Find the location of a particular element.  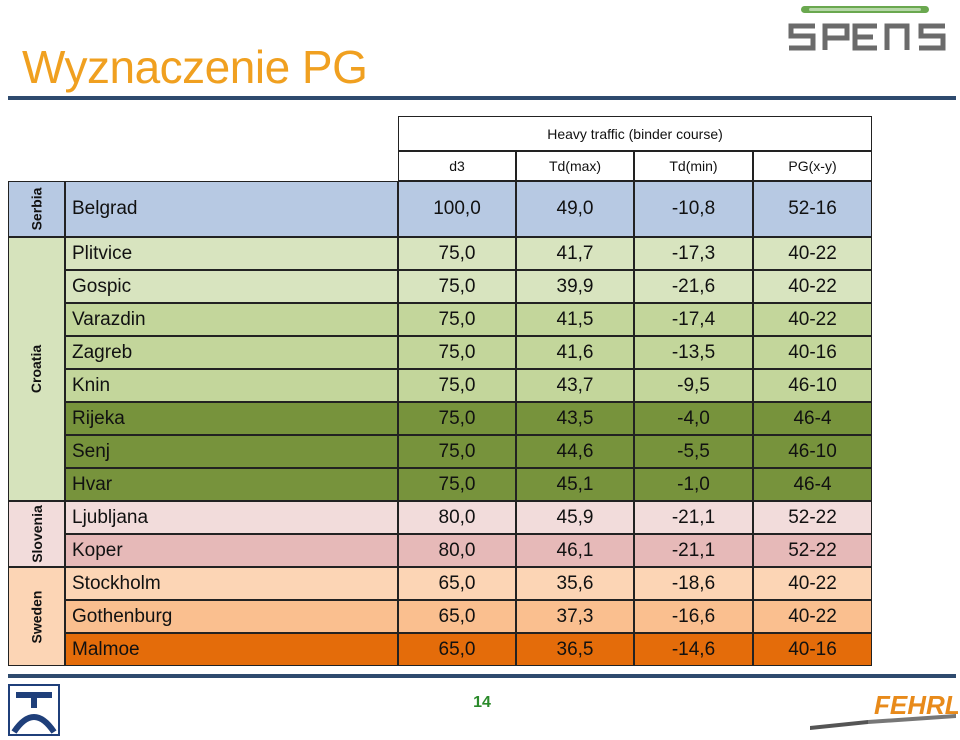

table-cell-city: Gothenburg is located at coordinates (231, 616).